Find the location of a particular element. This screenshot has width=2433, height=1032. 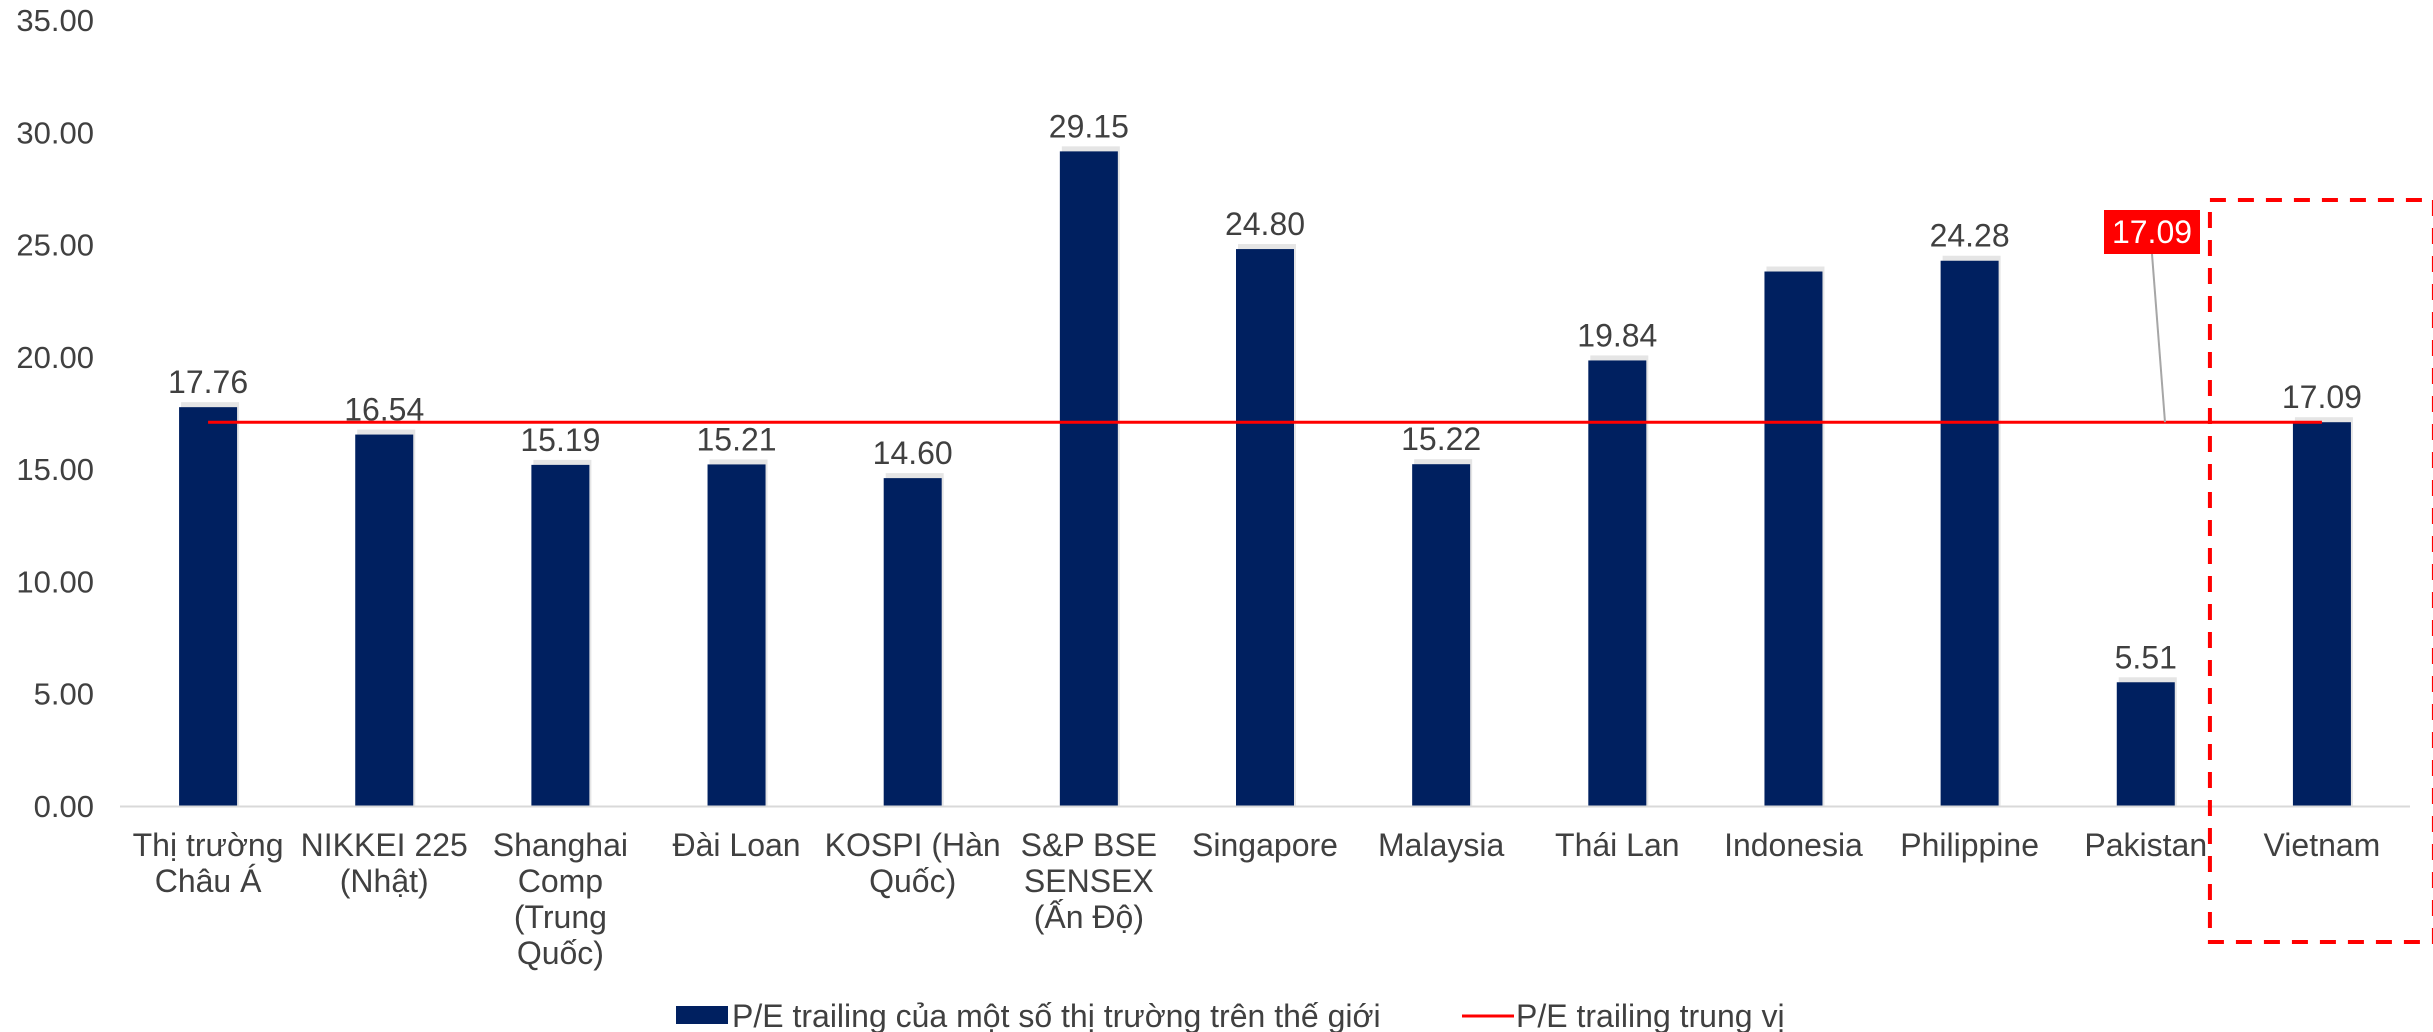

category-label: Thái Lan is located at coordinates (1617, 845).